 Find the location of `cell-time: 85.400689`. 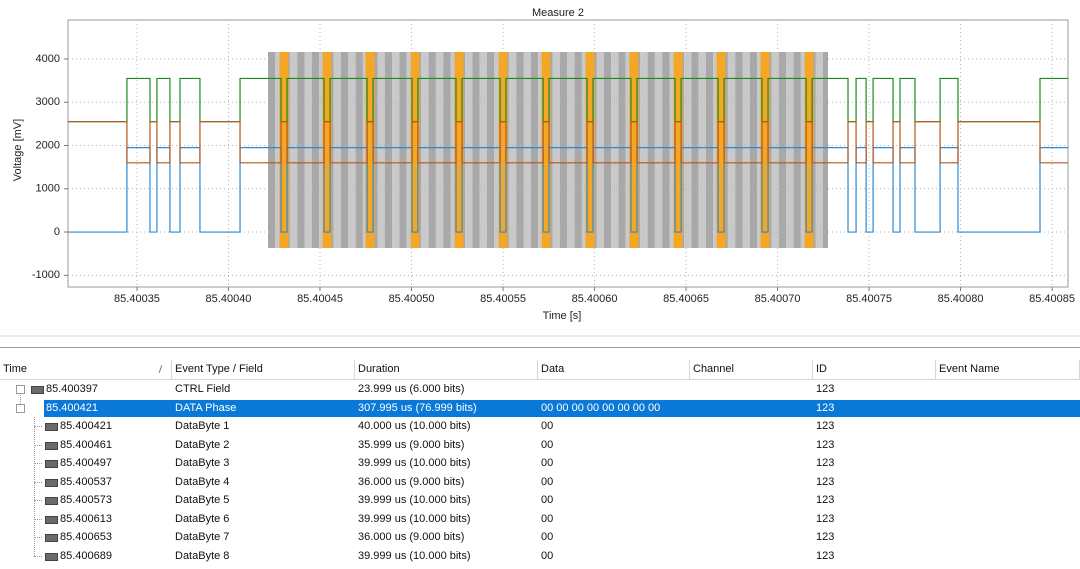

cell-time: 85.400689 is located at coordinates (86, 555).